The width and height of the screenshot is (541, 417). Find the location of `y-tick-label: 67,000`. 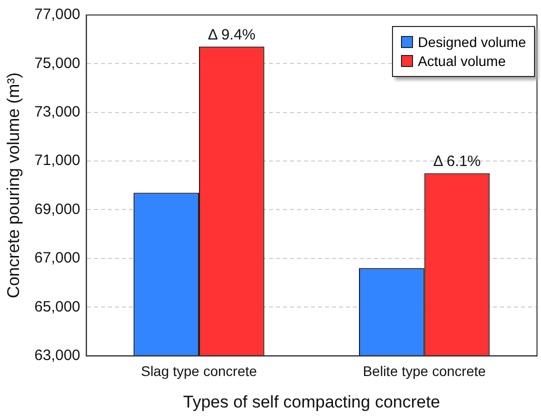

y-tick-label: 67,000 is located at coordinates (57, 258).